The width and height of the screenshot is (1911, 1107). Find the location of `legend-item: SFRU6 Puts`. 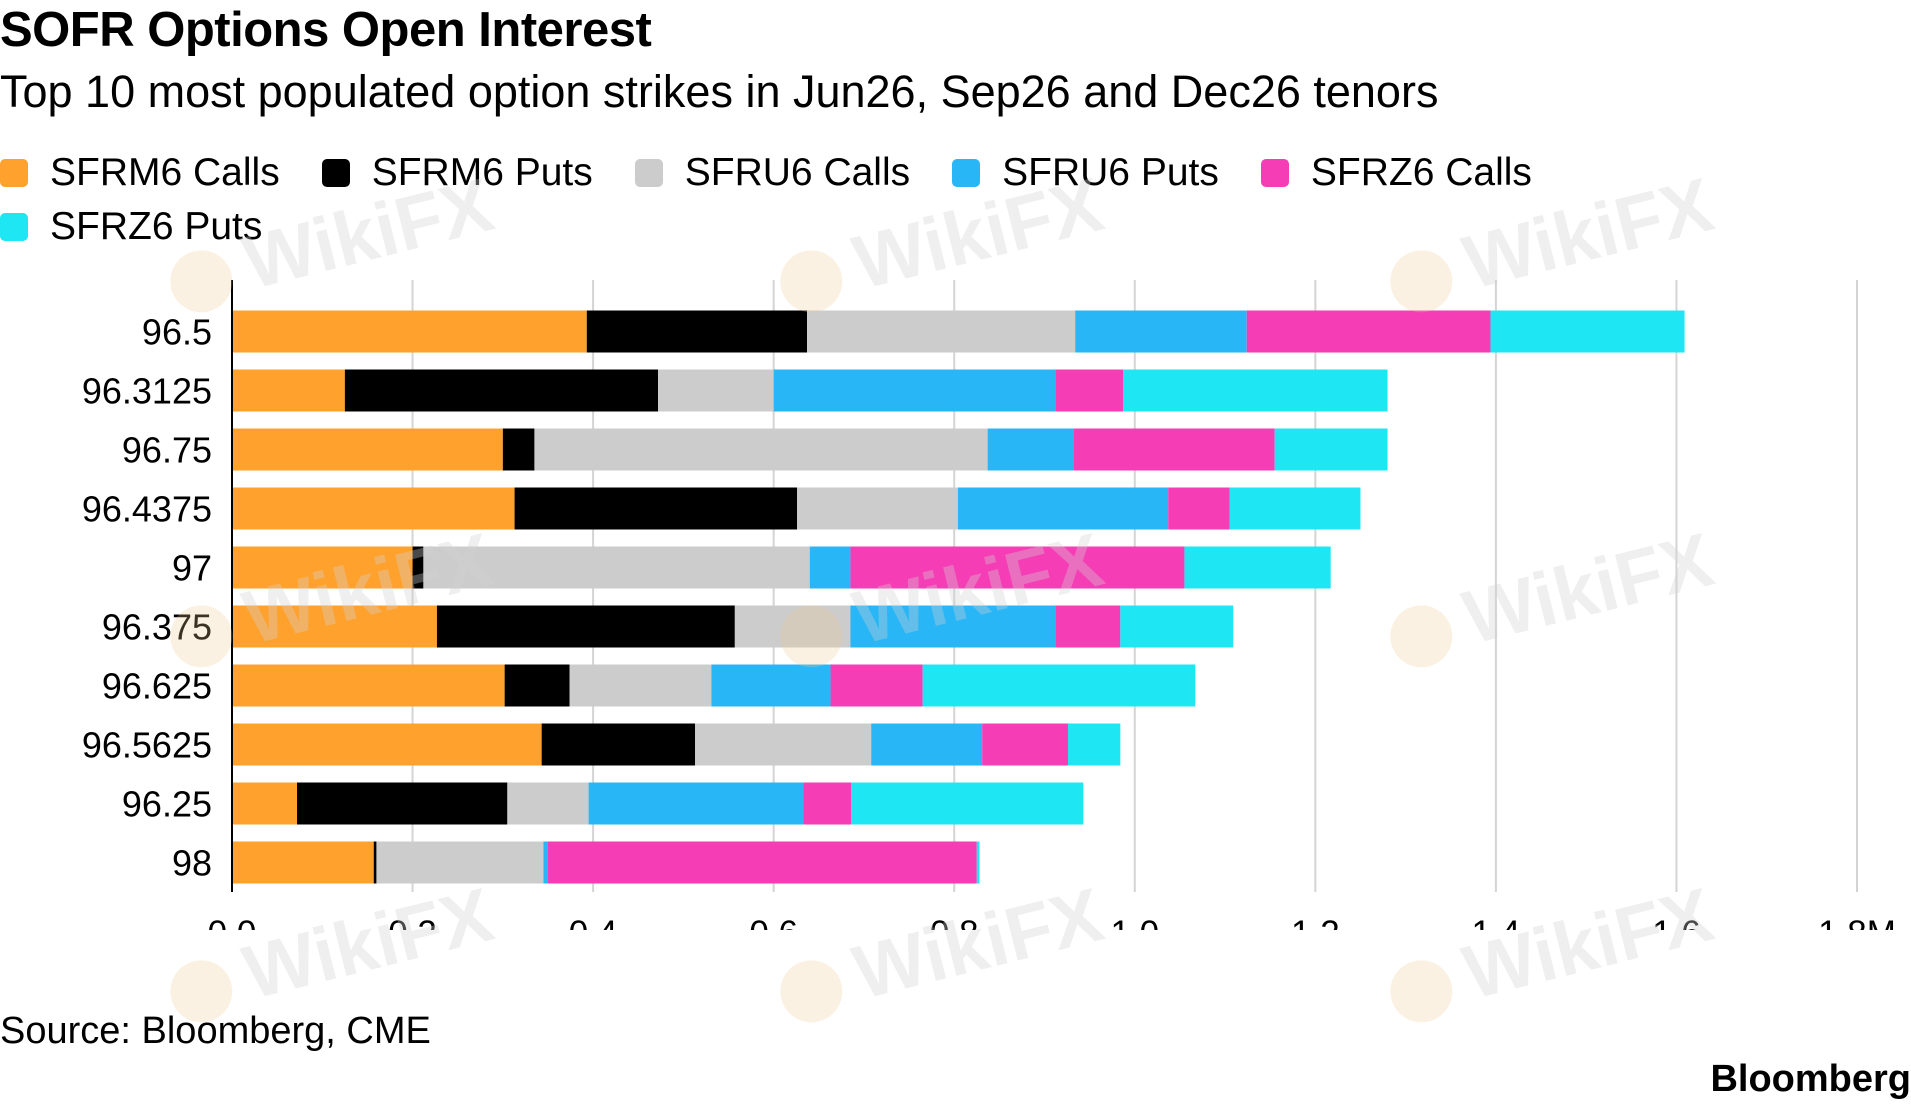

legend-item: SFRU6 Puts is located at coordinates (1085, 172).